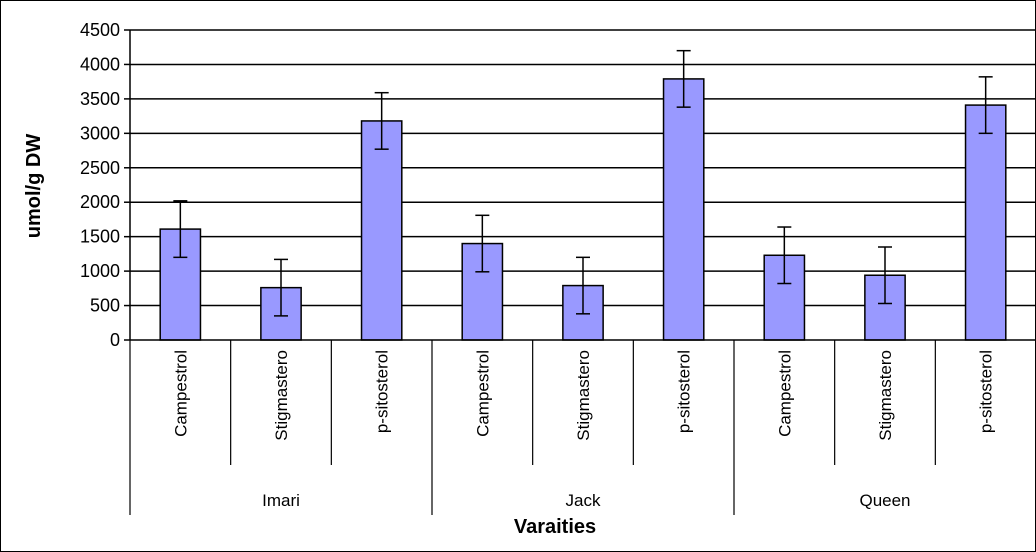 The width and height of the screenshot is (1036, 552). What do you see at coordinates (34, 186) in the screenshot?
I see `y-axis-title: umol/g DW` at bounding box center [34, 186].